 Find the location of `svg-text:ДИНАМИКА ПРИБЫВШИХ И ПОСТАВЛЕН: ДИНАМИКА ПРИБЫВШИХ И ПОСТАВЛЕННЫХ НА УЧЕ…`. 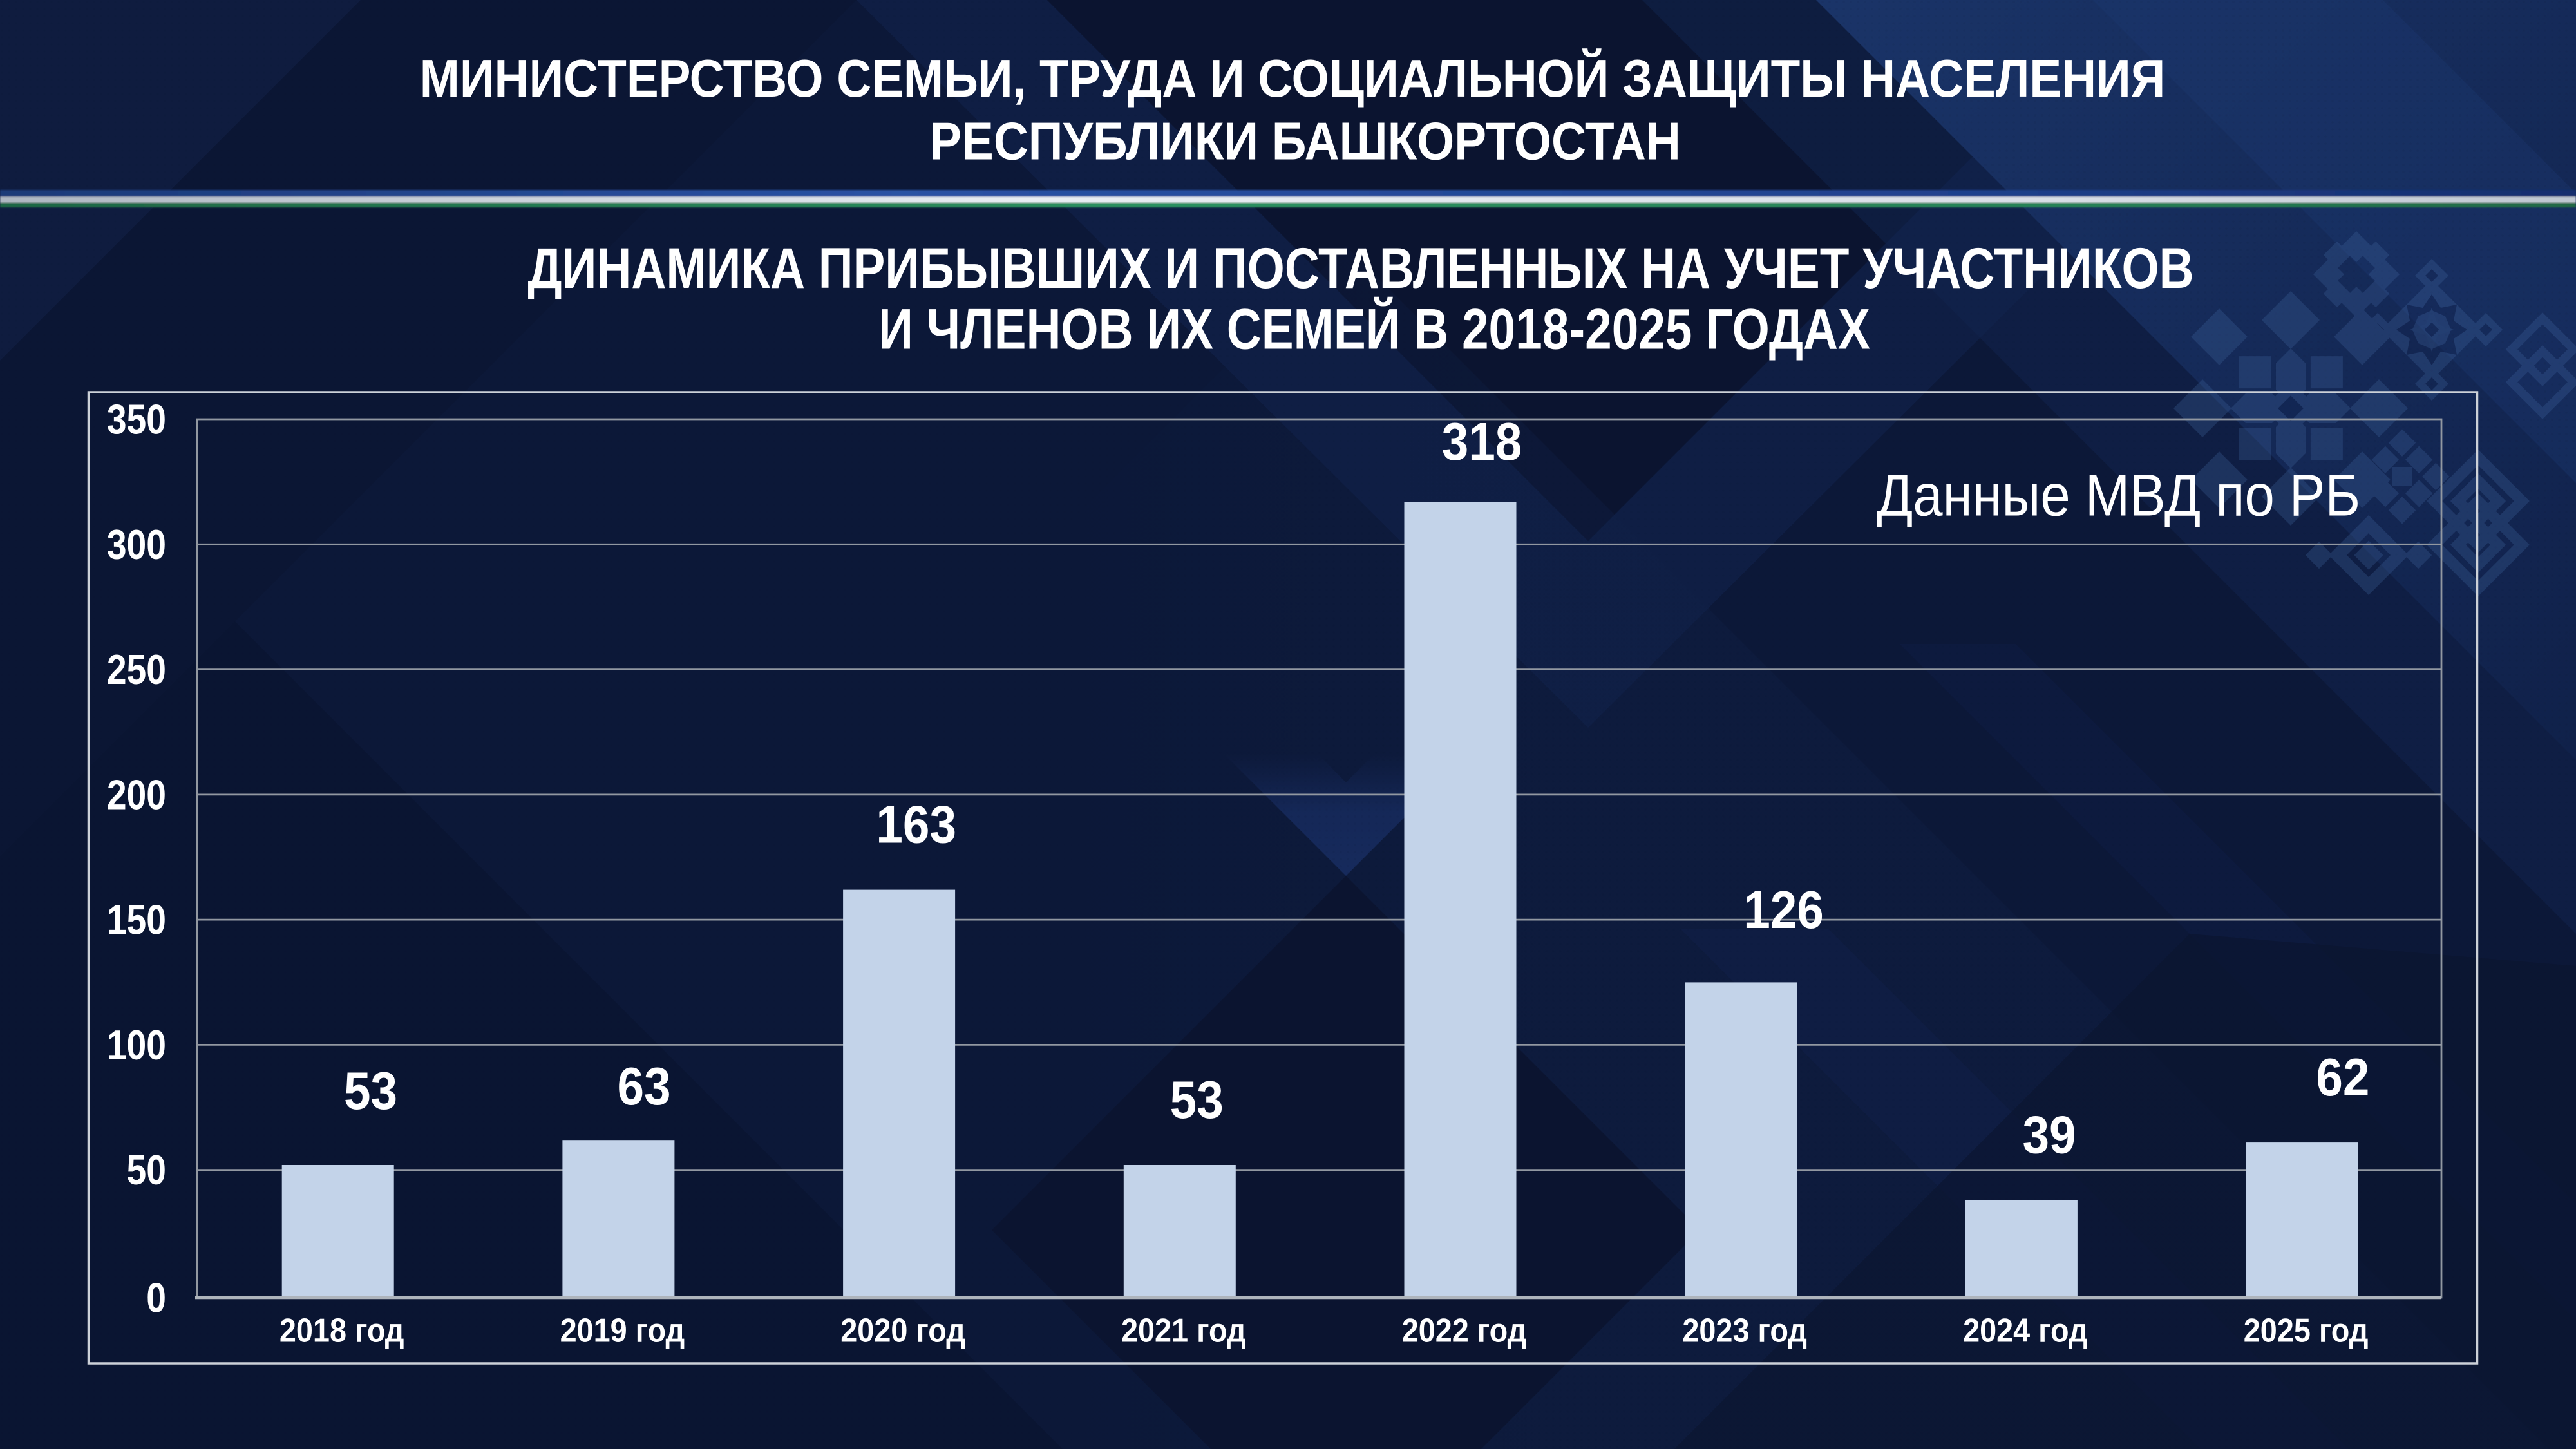

svg-text:ДИНАМИКА ПРИБЫВШИХ И ПОСТАВЛЕН: ДИНАМИКА ПРИБЫВШИХ И ПОСТАВЛЕННЫХ НА УЧЕ… is located at coordinates (1360, 269).